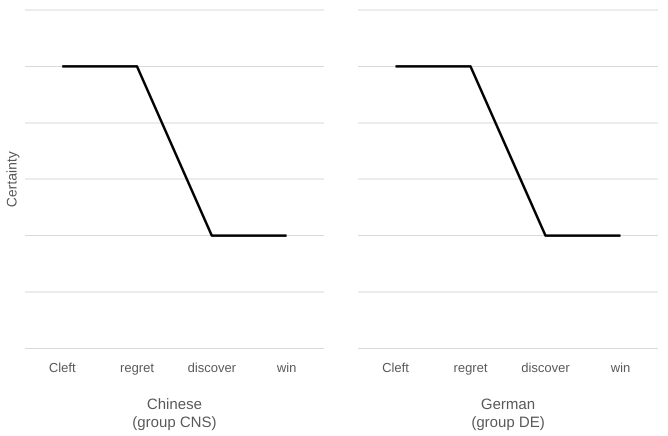 This screenshot has width=668, height=436. What do you see at coordinates (508, 414) in the screenshot?
I see `x-axis-title: German (group DE)` at bounding box center [508, 414].